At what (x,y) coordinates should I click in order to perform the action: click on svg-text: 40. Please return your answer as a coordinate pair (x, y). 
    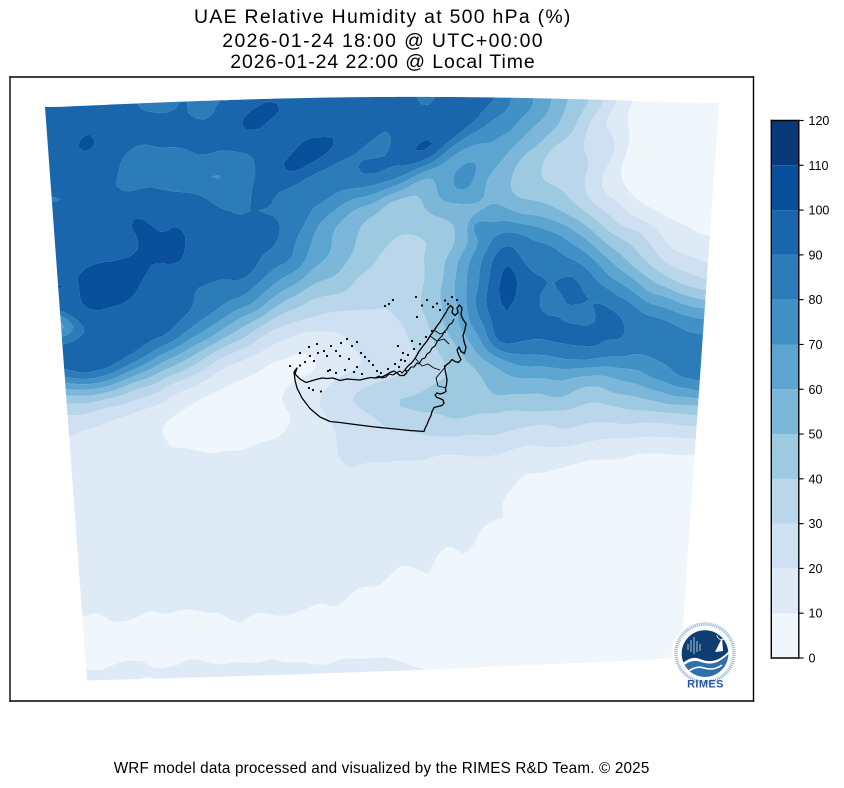
    Looking at the image, I should click on (816, 479).